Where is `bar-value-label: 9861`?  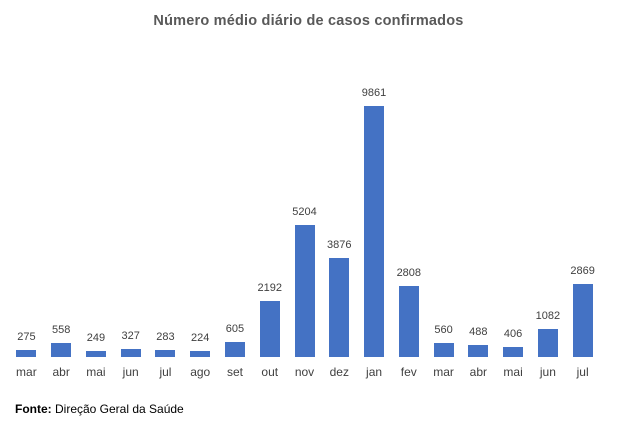
bar-value-label: 9861 is located at coordinates (374, 93).